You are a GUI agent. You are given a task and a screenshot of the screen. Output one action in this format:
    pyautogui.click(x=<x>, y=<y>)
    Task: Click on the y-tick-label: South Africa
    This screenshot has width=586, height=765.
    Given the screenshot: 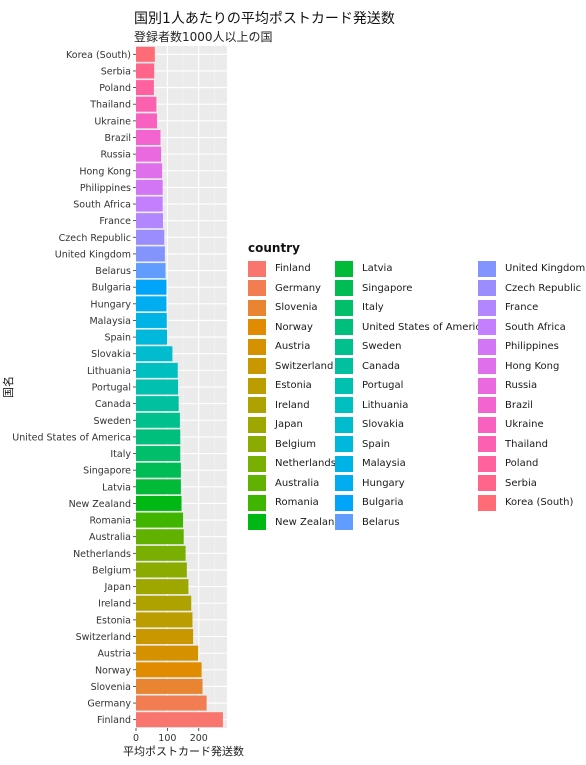 What is the action you would take?
    pyautogui.click(x=102, y=205)
    